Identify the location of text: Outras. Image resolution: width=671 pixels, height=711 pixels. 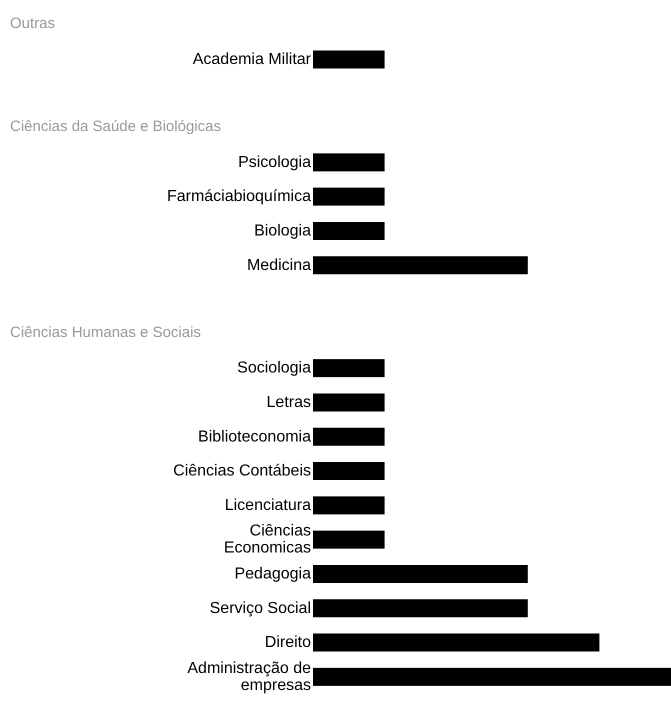
(33, 23).